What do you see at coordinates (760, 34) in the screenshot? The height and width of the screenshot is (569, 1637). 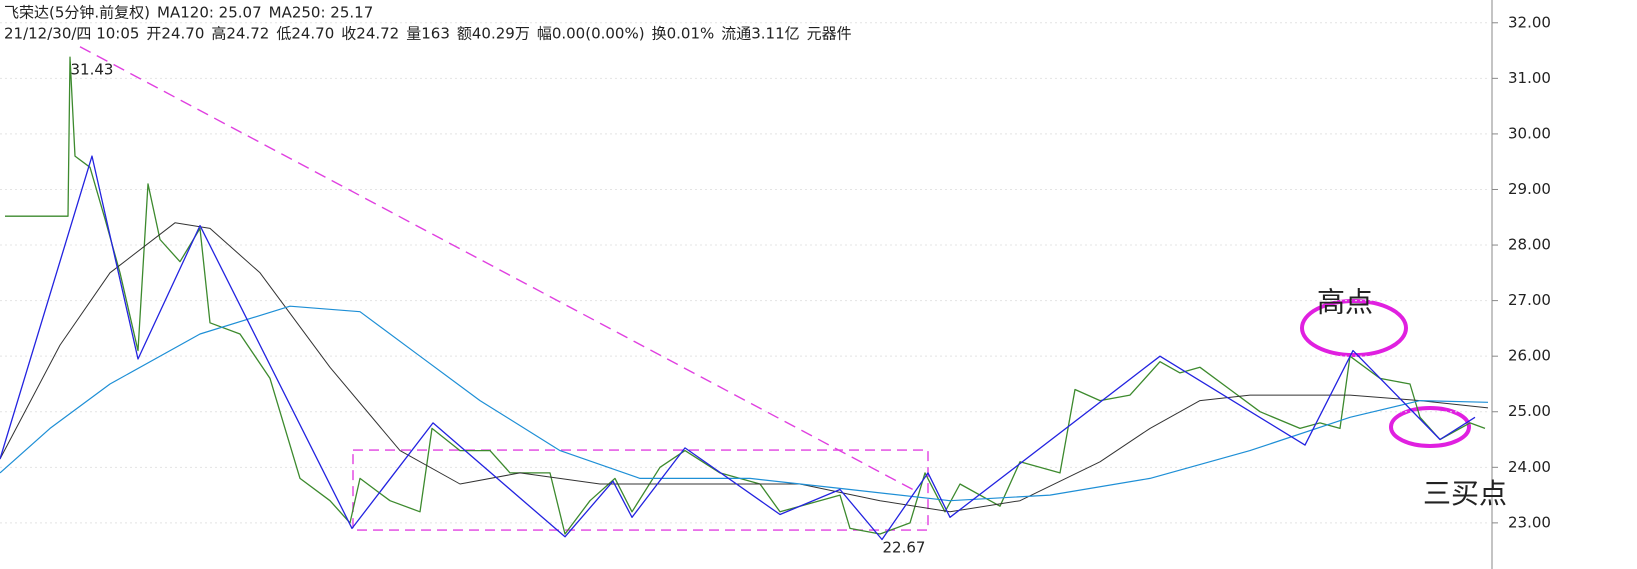 I see `header-text: 流通3.11亿` at bounding box center [760, 34].